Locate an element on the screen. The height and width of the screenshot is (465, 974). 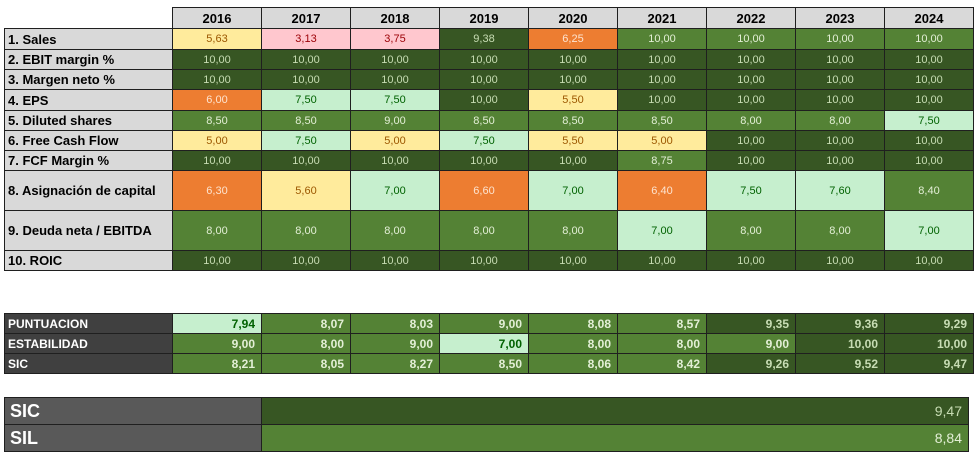
score-cell: 9,38 is located at coordinates (484, 39).